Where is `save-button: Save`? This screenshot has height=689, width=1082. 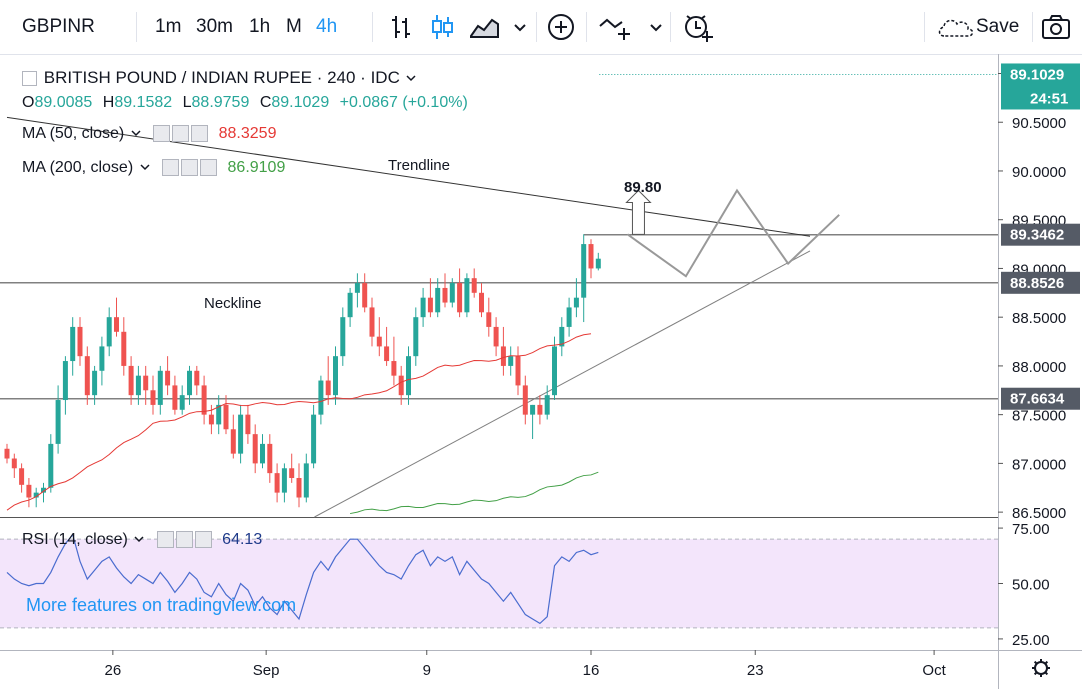
save-button: Save is located at coordinates (979, 27).